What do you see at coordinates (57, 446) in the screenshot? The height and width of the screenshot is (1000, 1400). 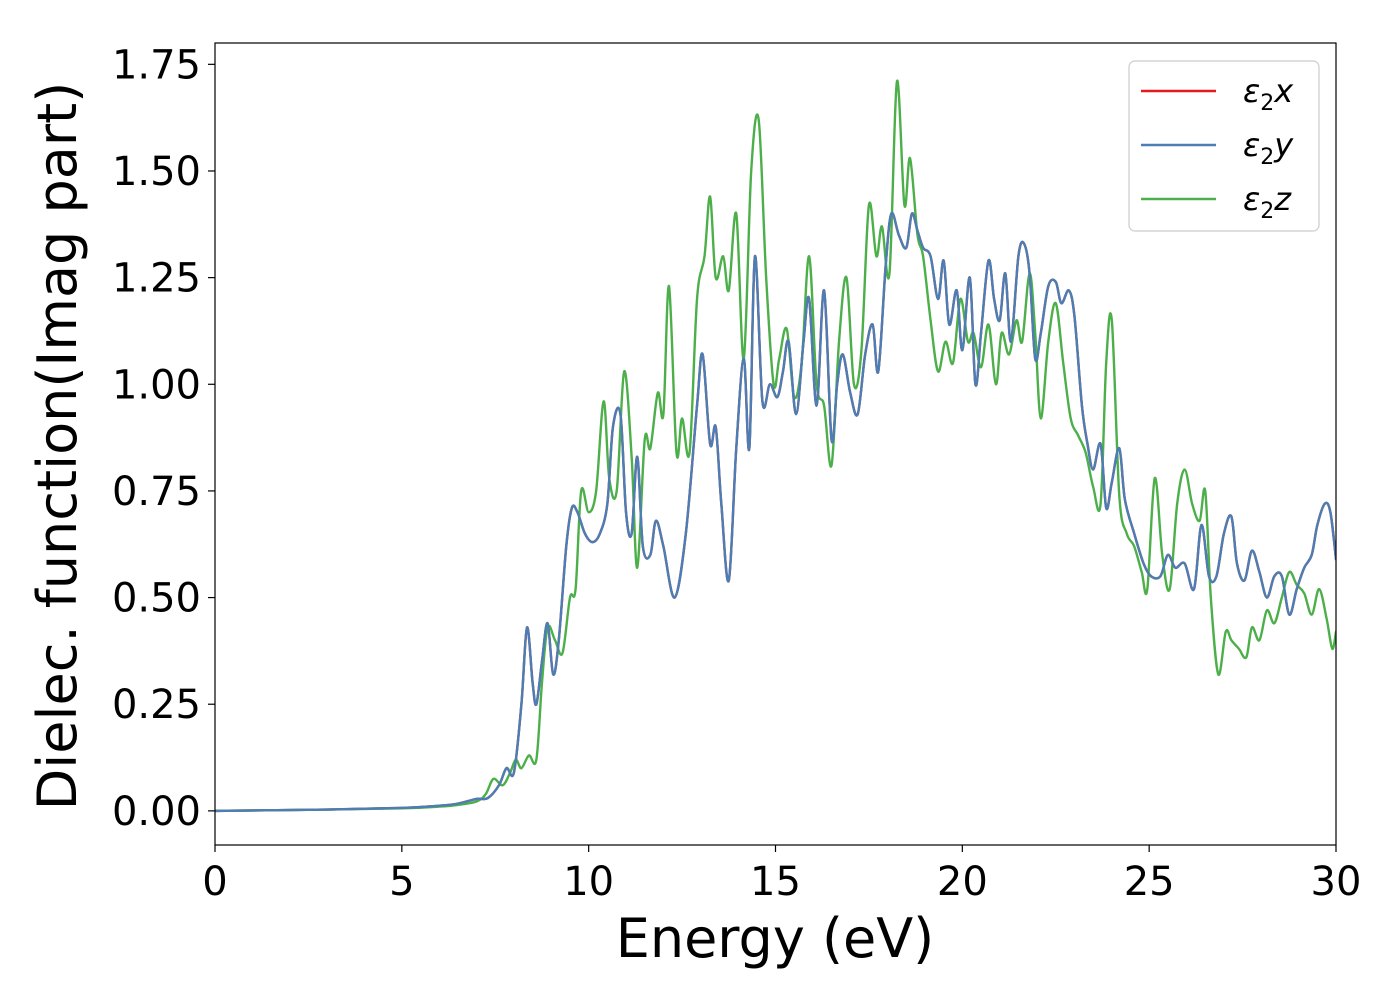 I see `y-axis-label: Dielec. function(Imag part)` at bounding box center [57, 446].